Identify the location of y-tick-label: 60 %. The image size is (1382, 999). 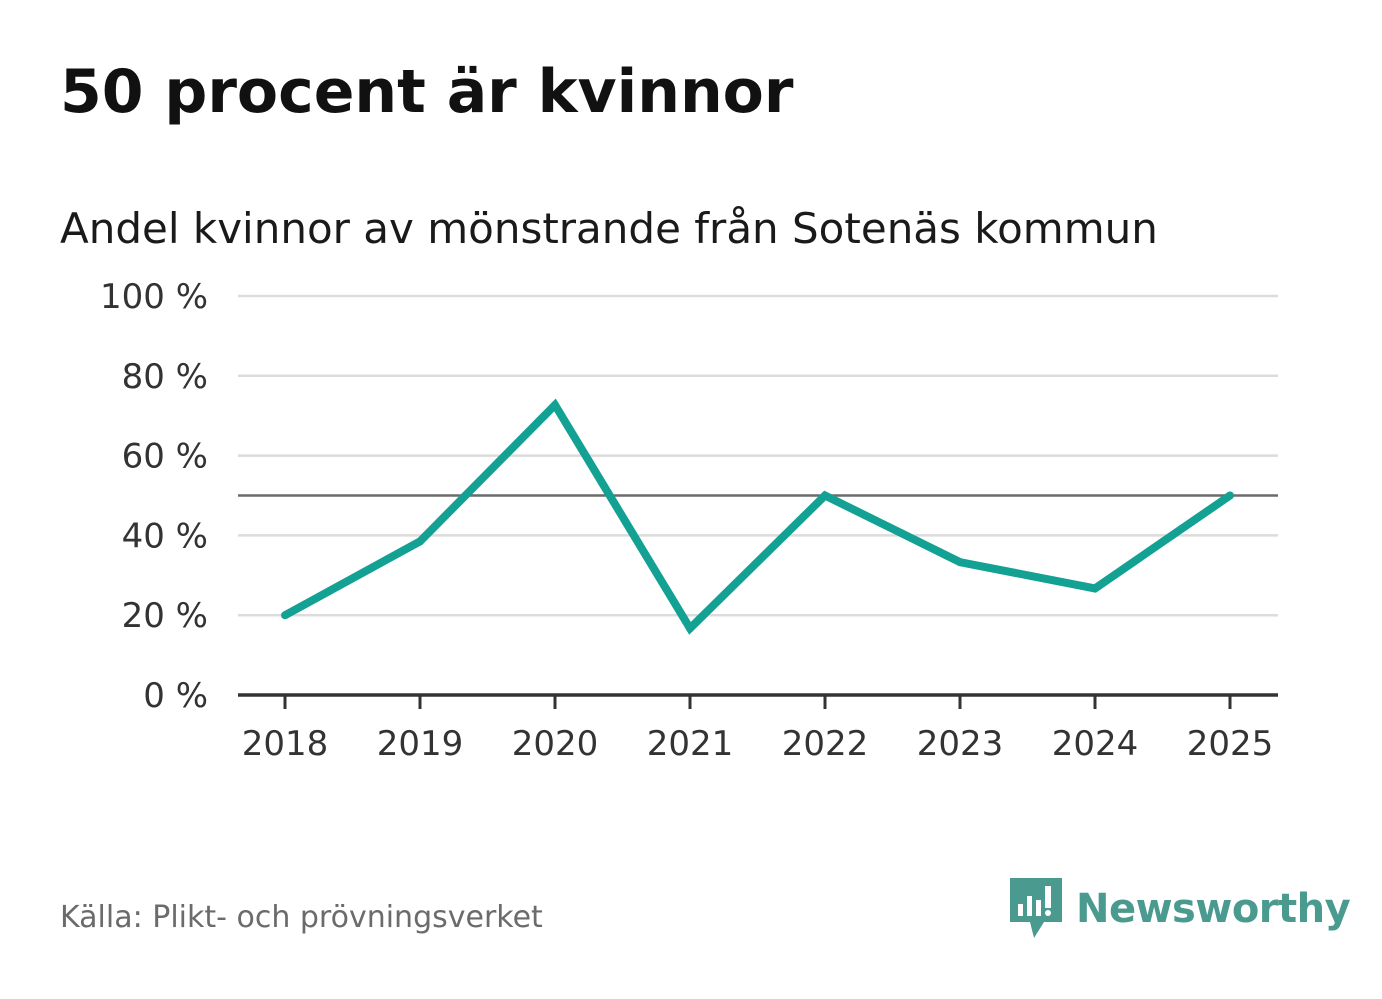
(165, 457).